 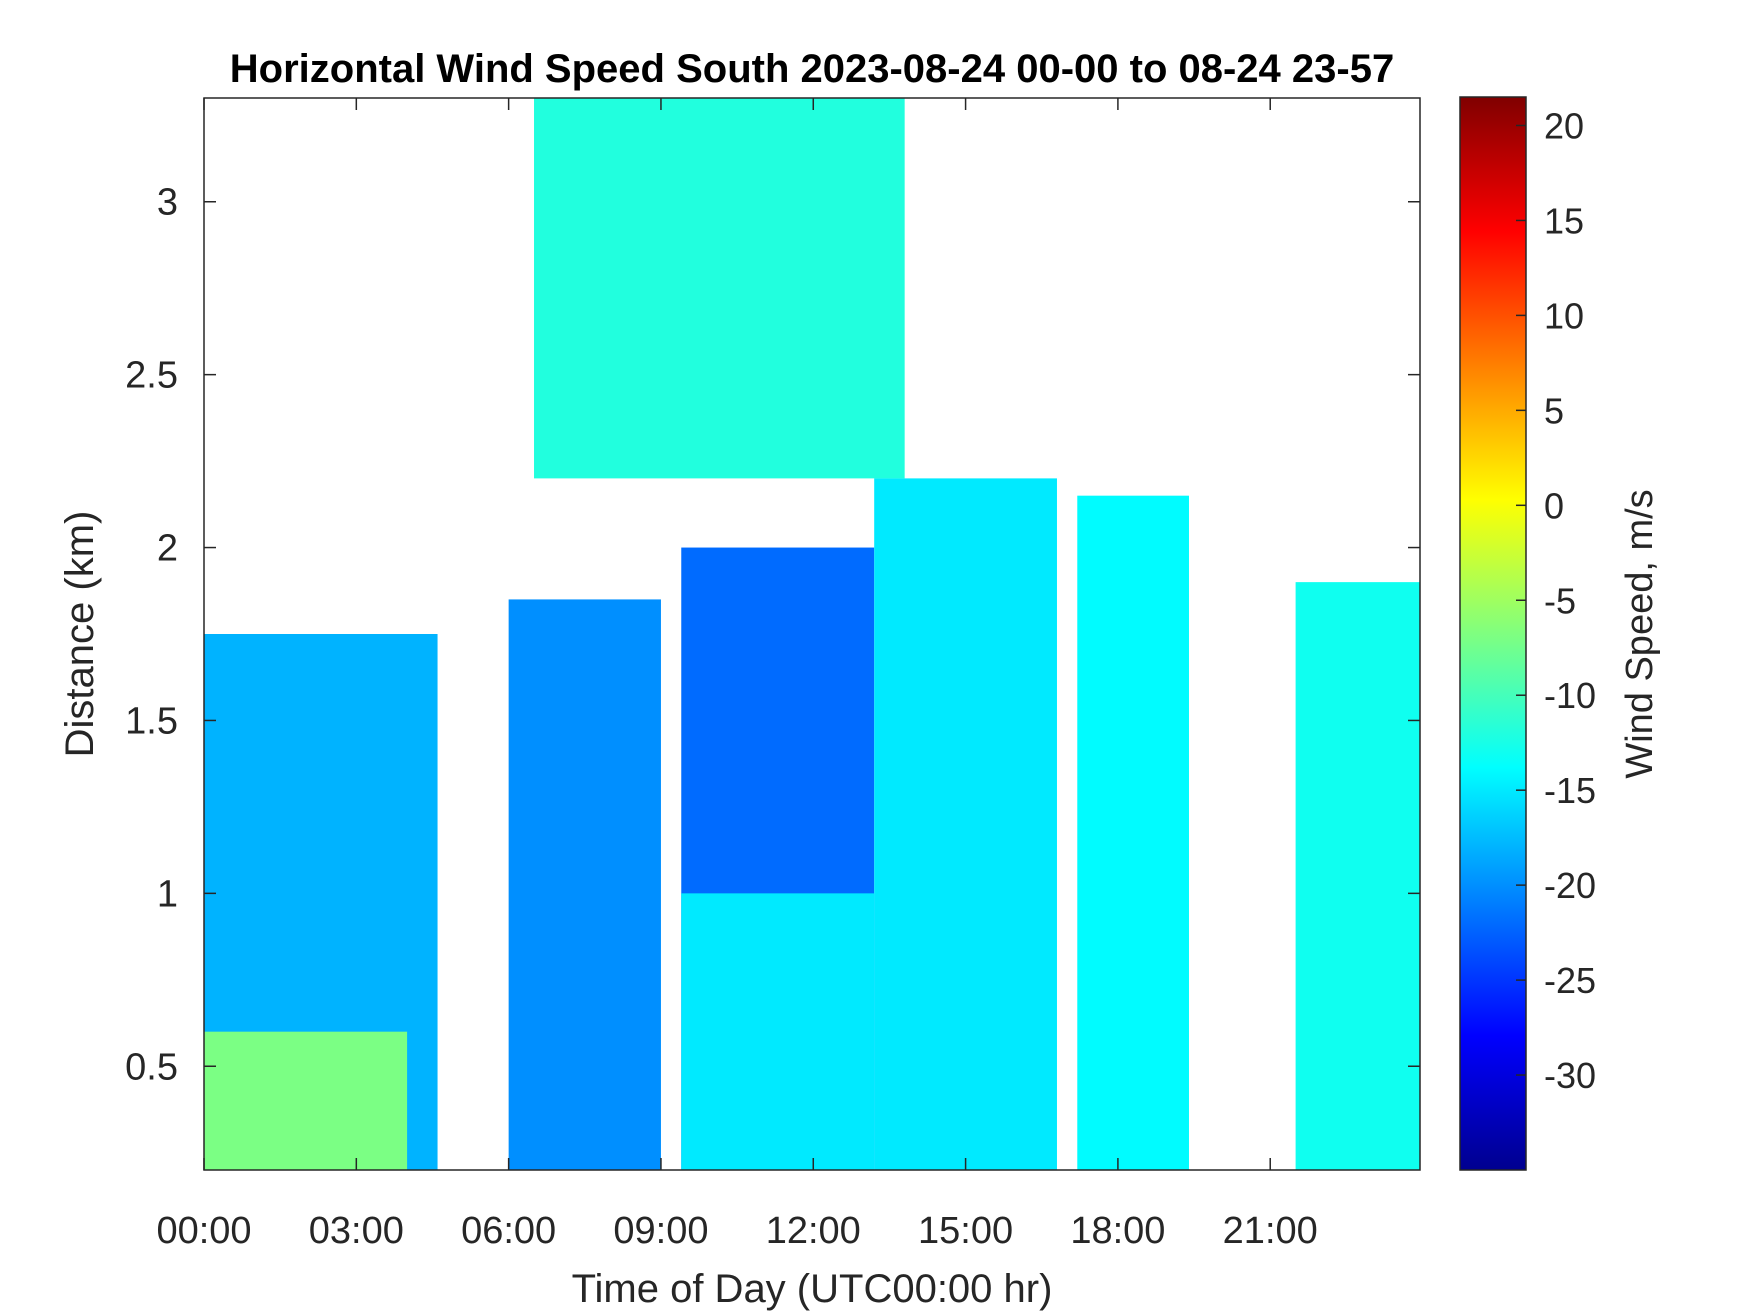 I want to click on x-tick-label: 09:00, so click(x=660, y=1231).